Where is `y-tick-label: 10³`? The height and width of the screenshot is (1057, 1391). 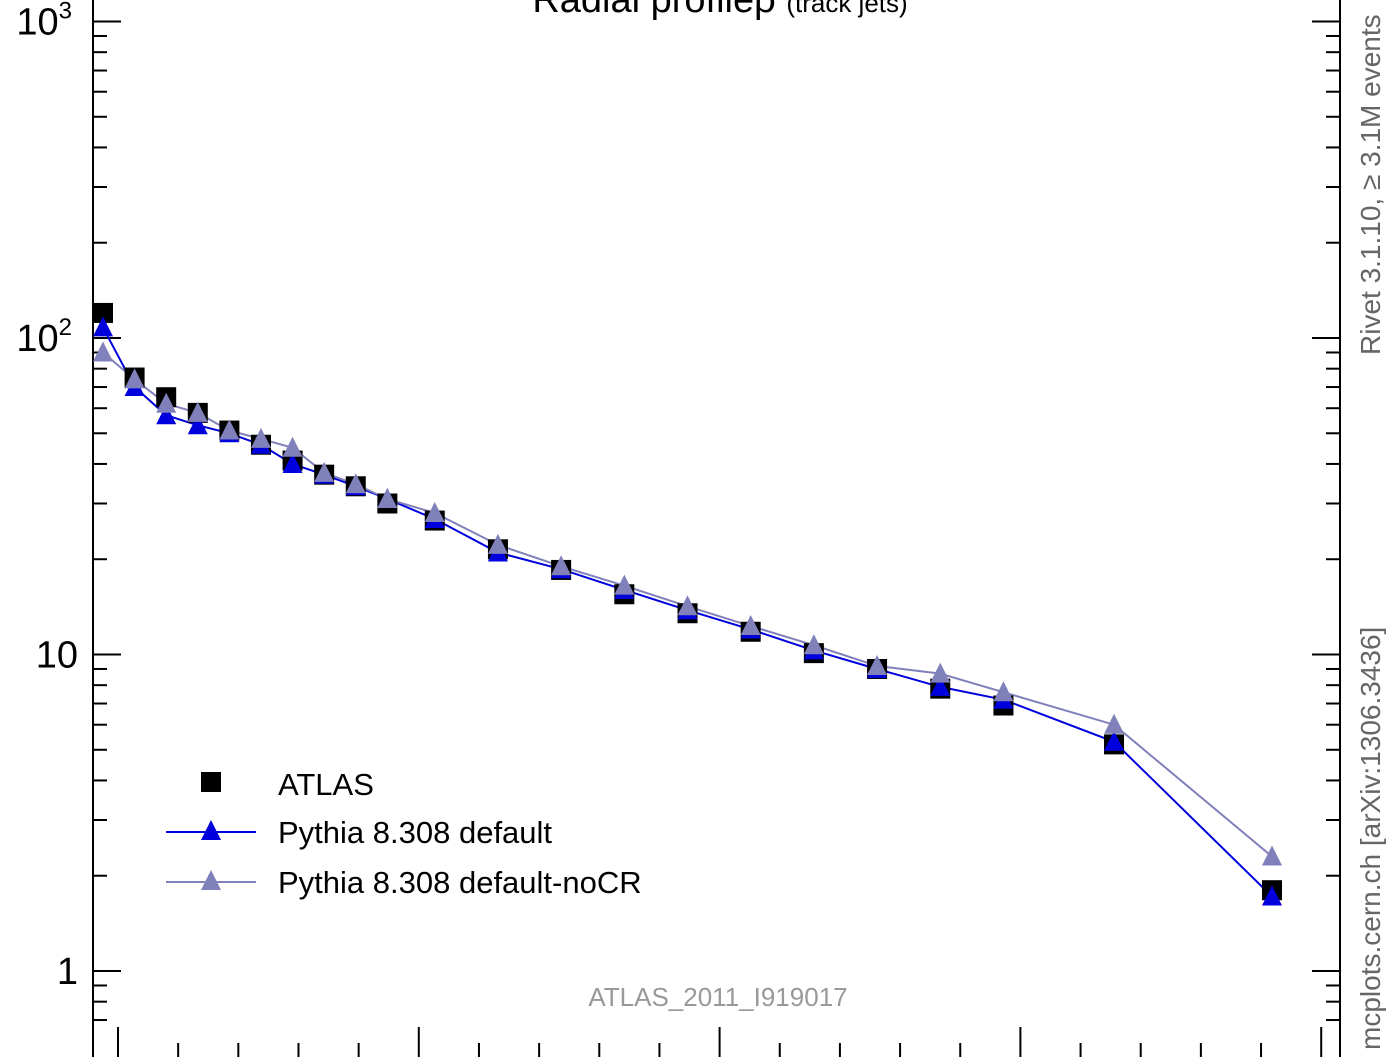
y-tick-label: 10³ is located at coordinates (44, 22).